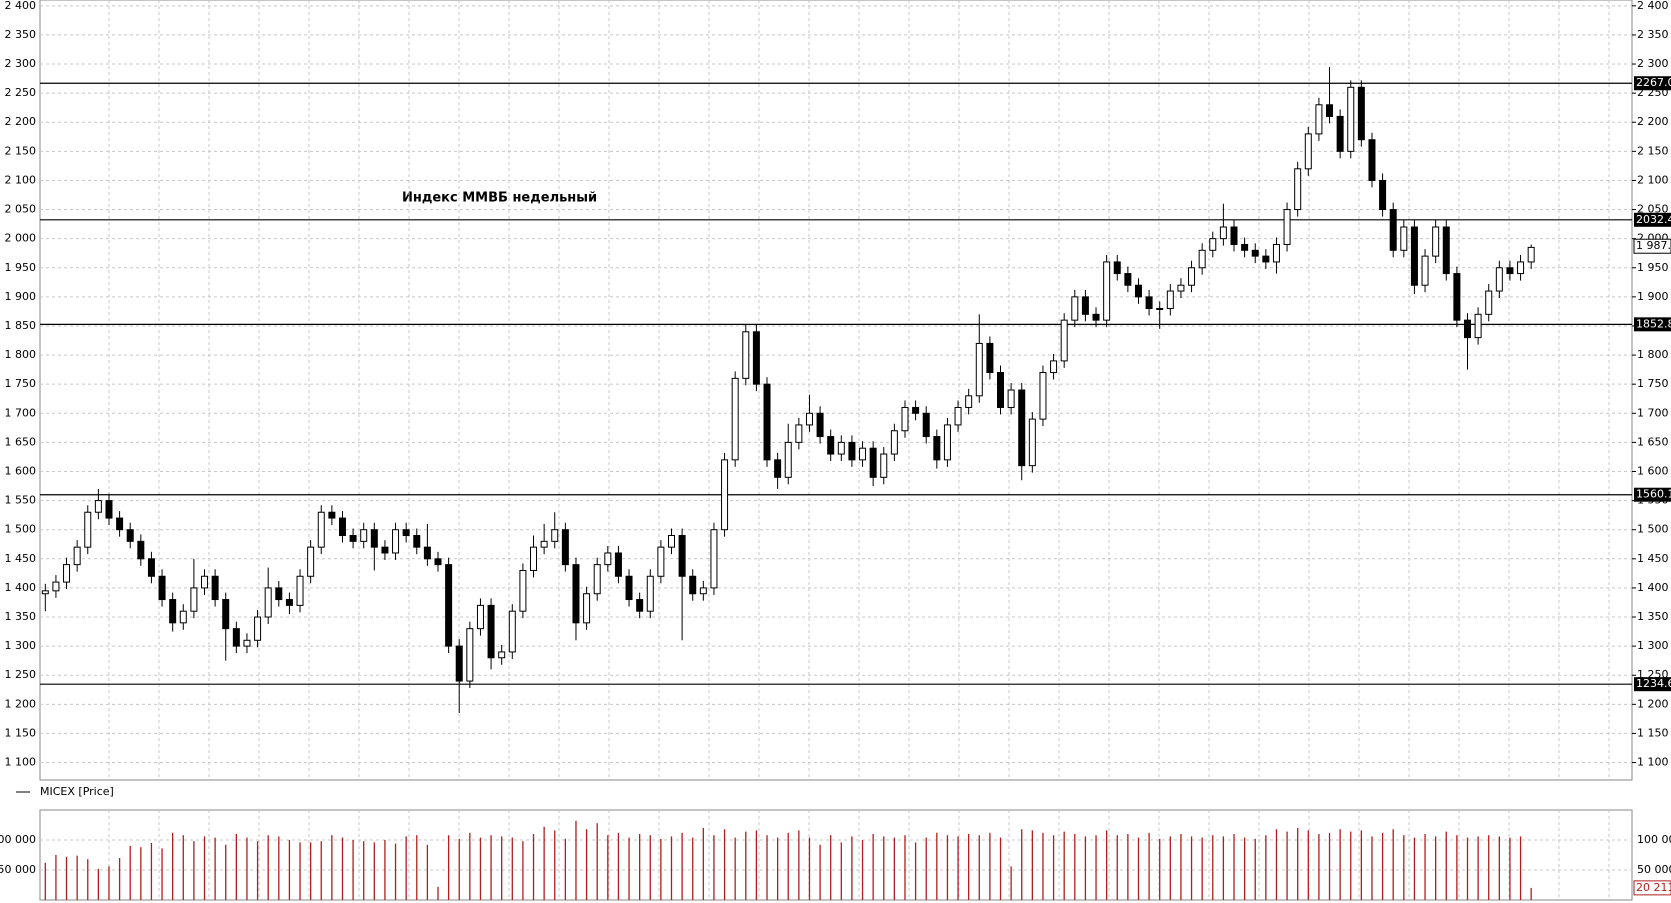  What do you see at coordinates (1653, 645) in the screenshot?
I see `y2-tick-label: 1 300` at bounding box center [1653, 645].